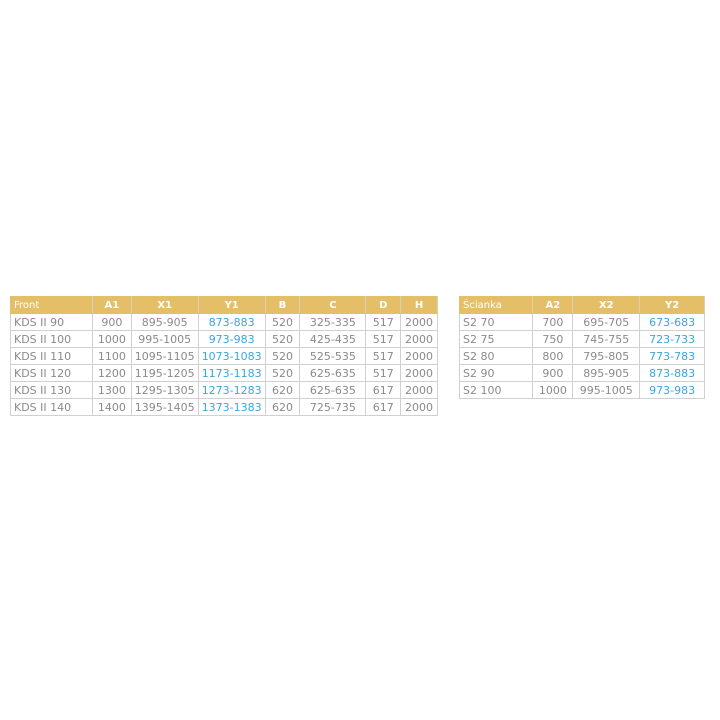 The width and height of the screenshot is (720, 720). What do you see at coordinates (164, 356) in the screenshot?
I see `table-cell: 1095-1105` at bounding box center [164, 356].